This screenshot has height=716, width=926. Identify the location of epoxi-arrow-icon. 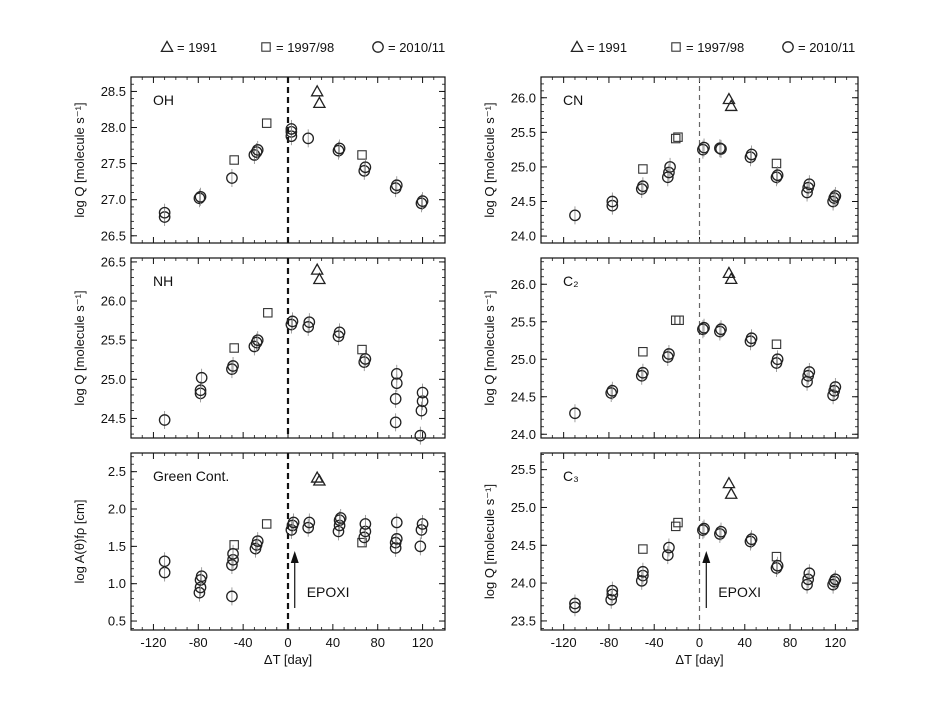
(706, 557).